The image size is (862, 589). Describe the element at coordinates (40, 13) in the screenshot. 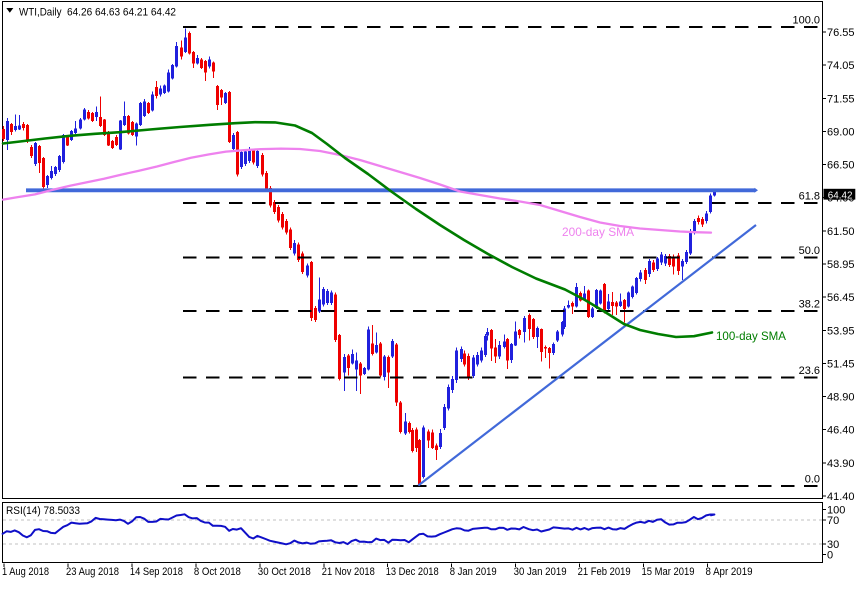

I see `svg-text: WTI,Daily` at that location.